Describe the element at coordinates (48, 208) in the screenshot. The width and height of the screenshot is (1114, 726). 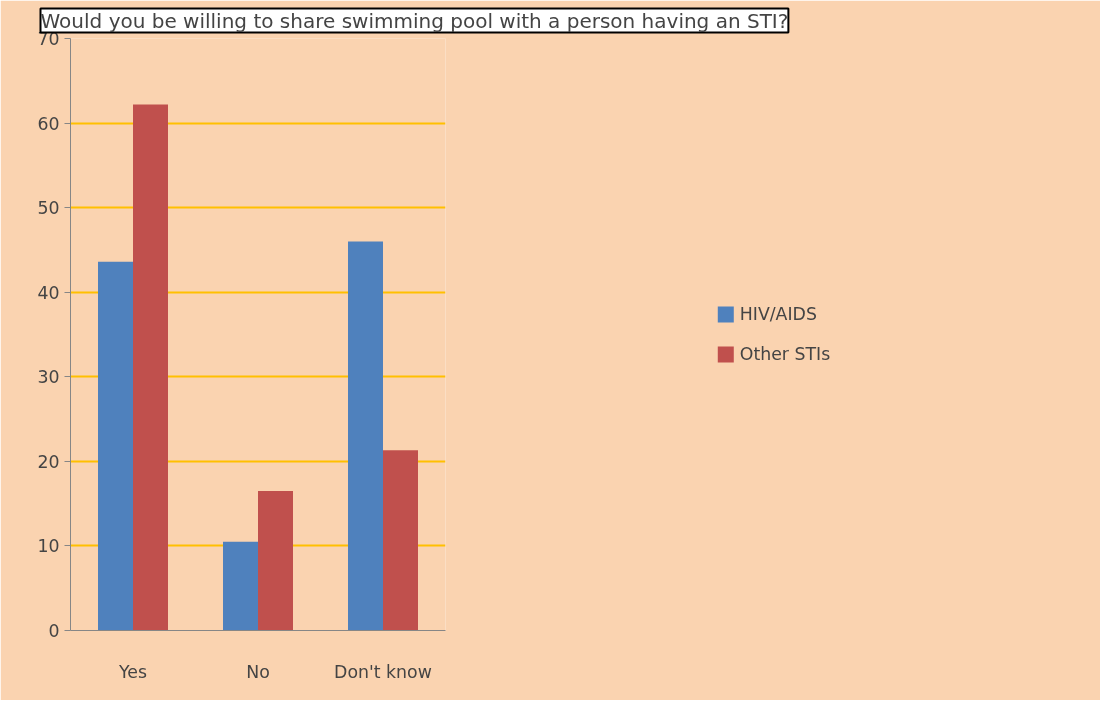
I see `y-tick-label: 50` at that location.